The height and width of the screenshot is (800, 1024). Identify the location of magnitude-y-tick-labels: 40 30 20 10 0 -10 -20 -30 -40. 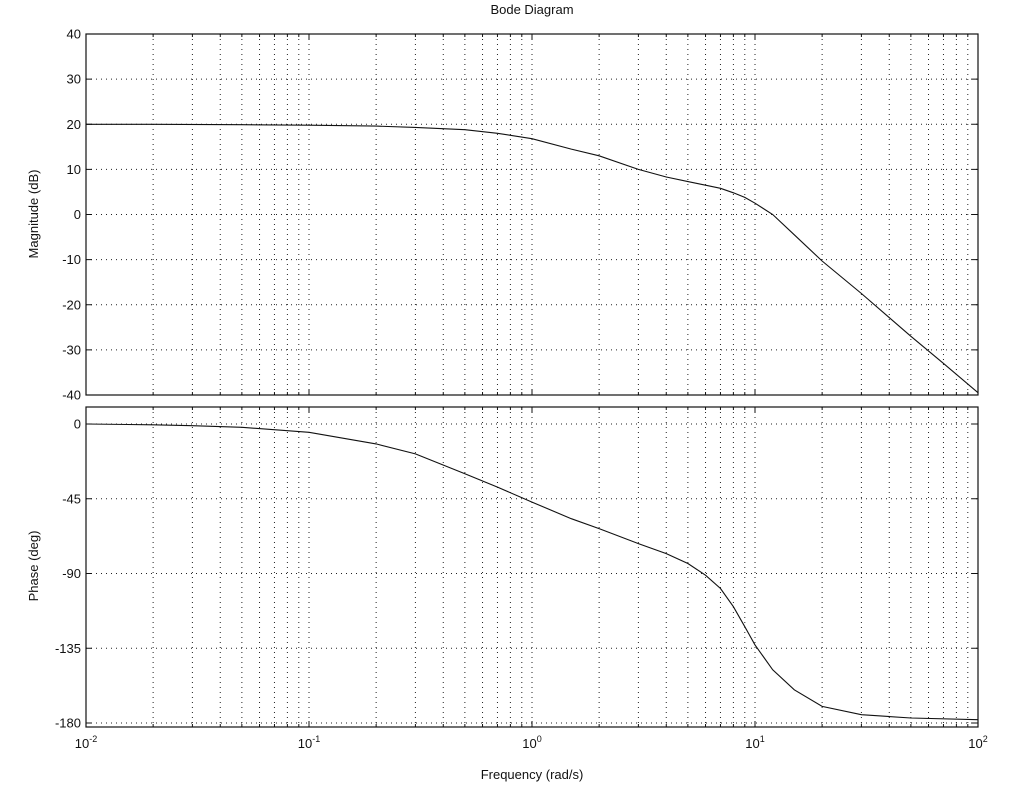
(71, 215).